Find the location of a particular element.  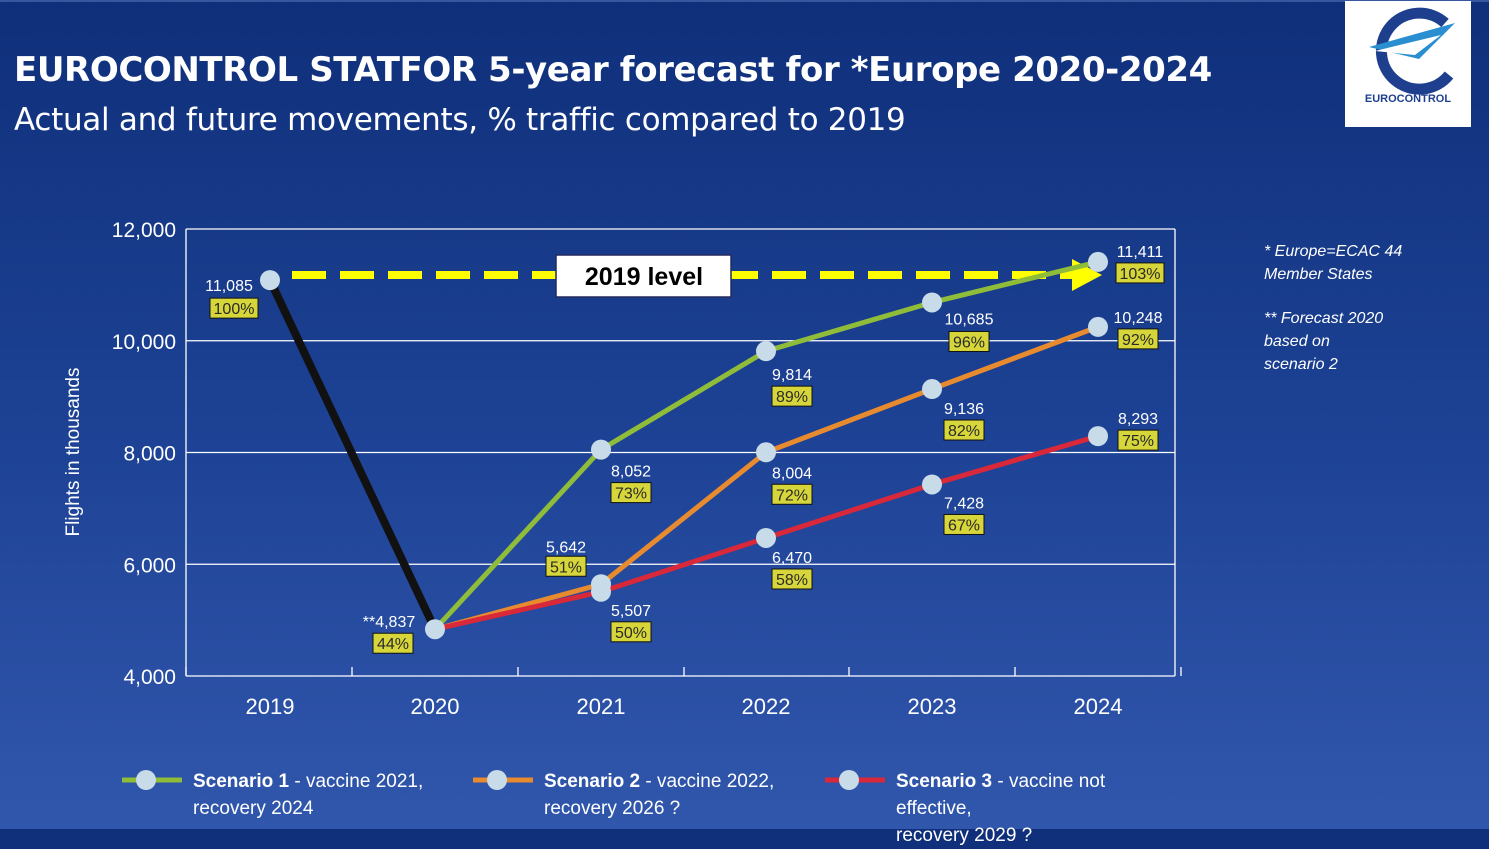

pct-label-actual-2019: 100% is located at coordinates (234, 309).